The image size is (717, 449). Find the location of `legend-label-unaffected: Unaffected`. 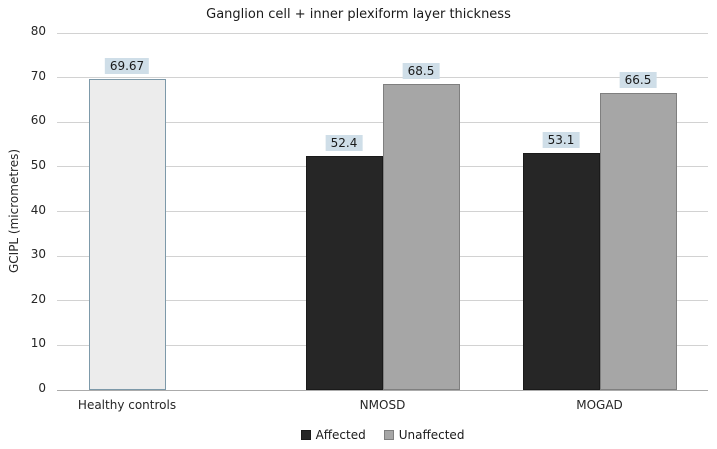

legend-label-unaffected: Unaffected is located at coordinates (431, 435).